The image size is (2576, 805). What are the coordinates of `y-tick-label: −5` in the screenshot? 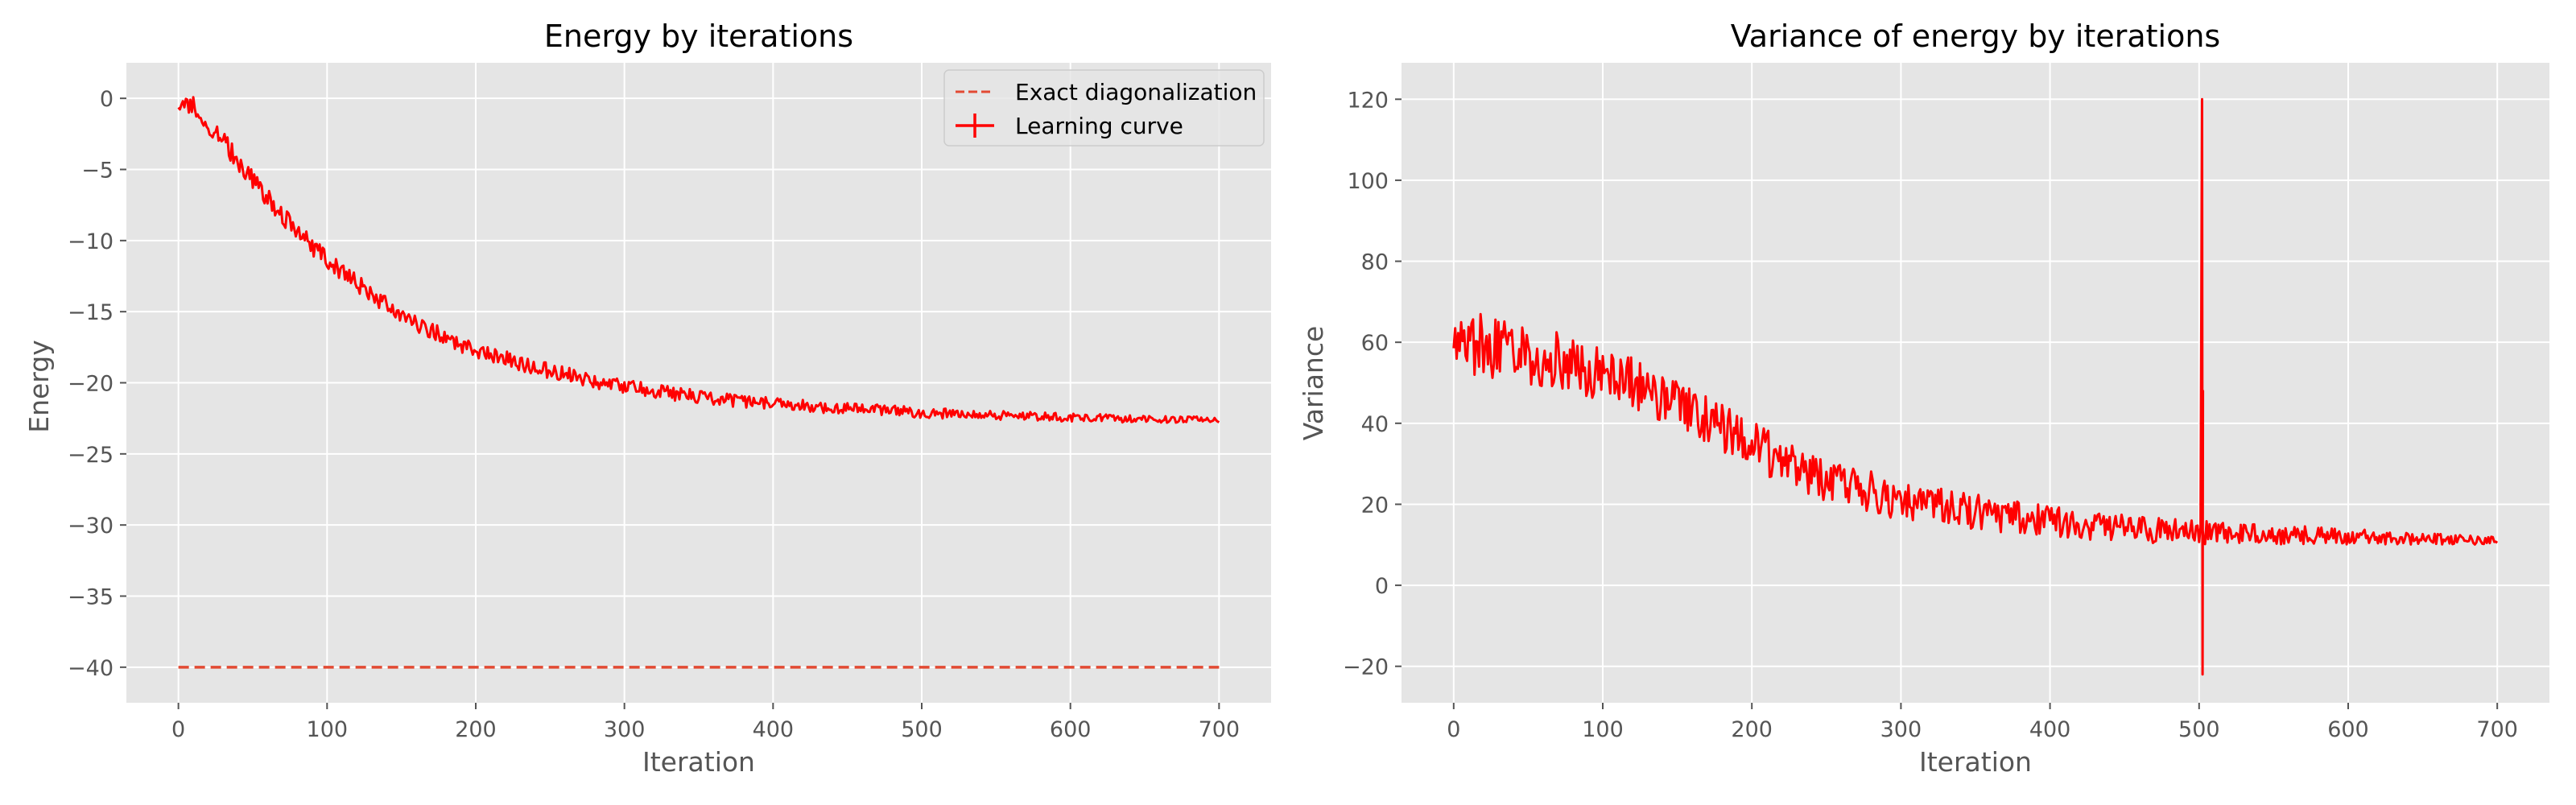 It's located at (97, 171).